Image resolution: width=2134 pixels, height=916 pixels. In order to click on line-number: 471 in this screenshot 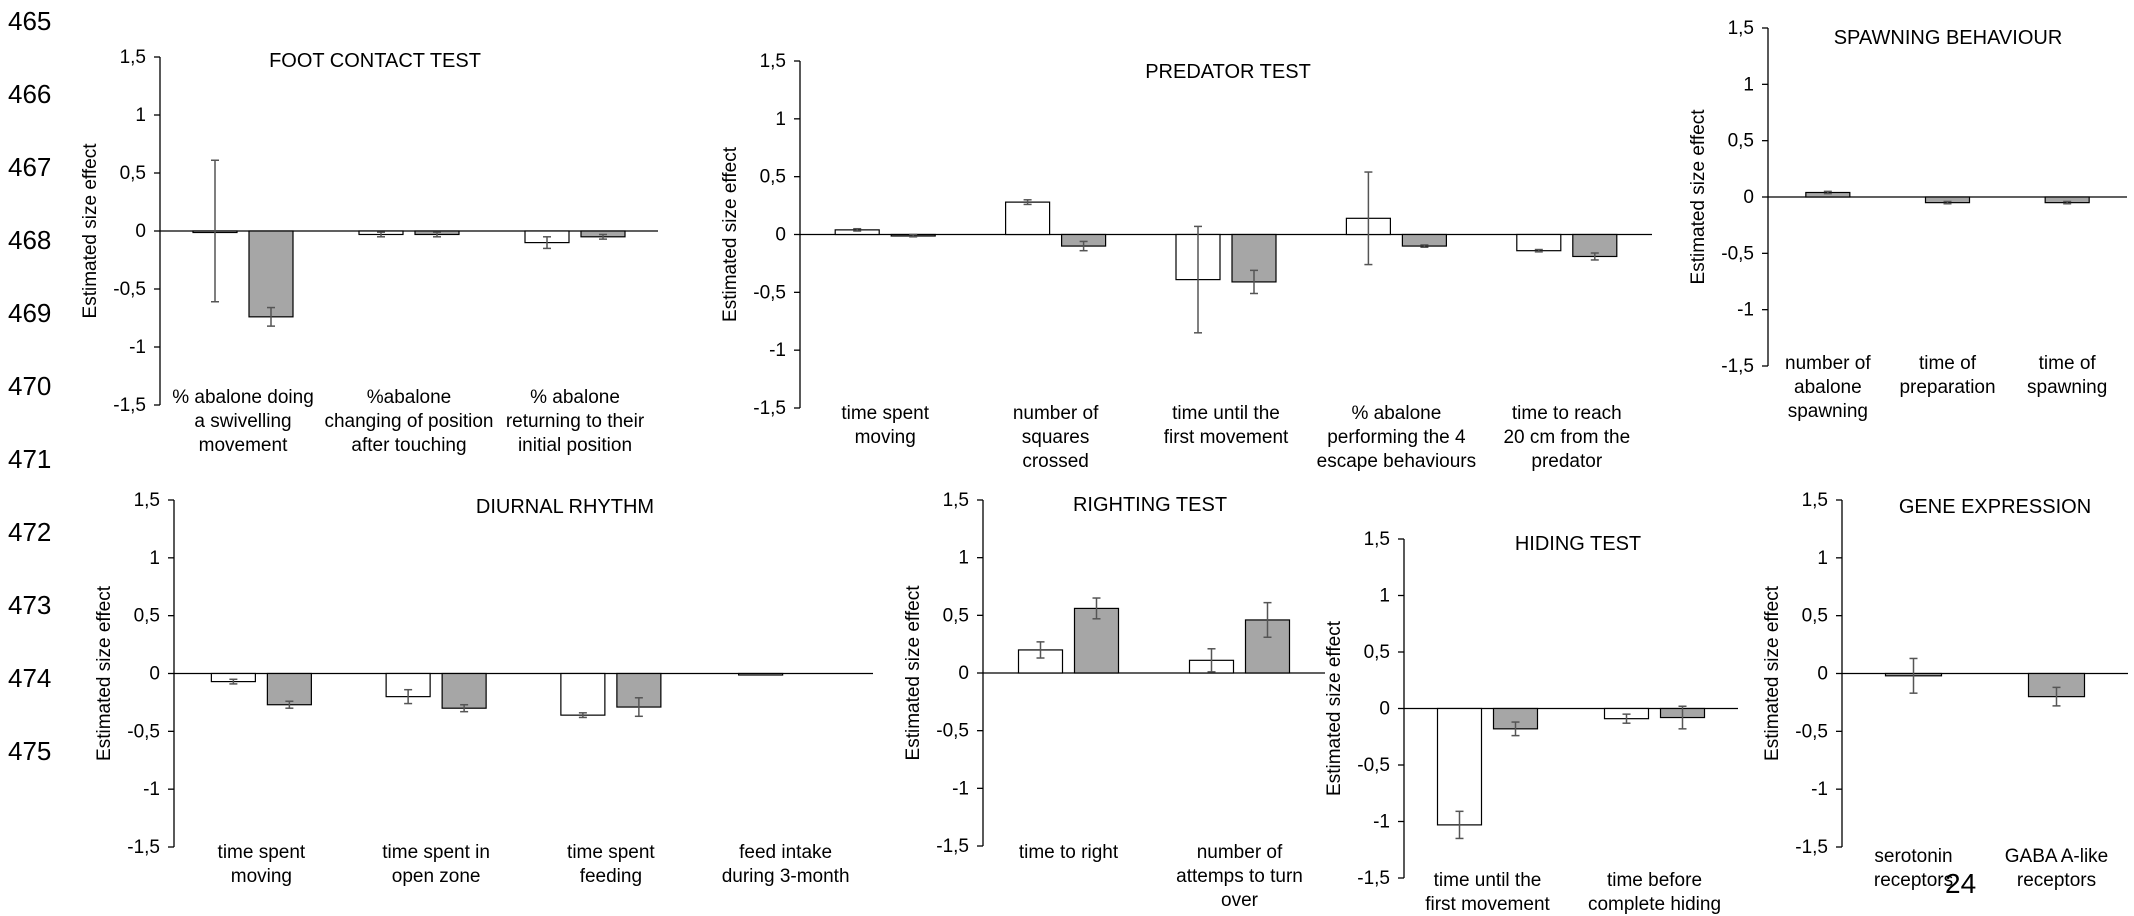, I will do `click(29, 459)`.